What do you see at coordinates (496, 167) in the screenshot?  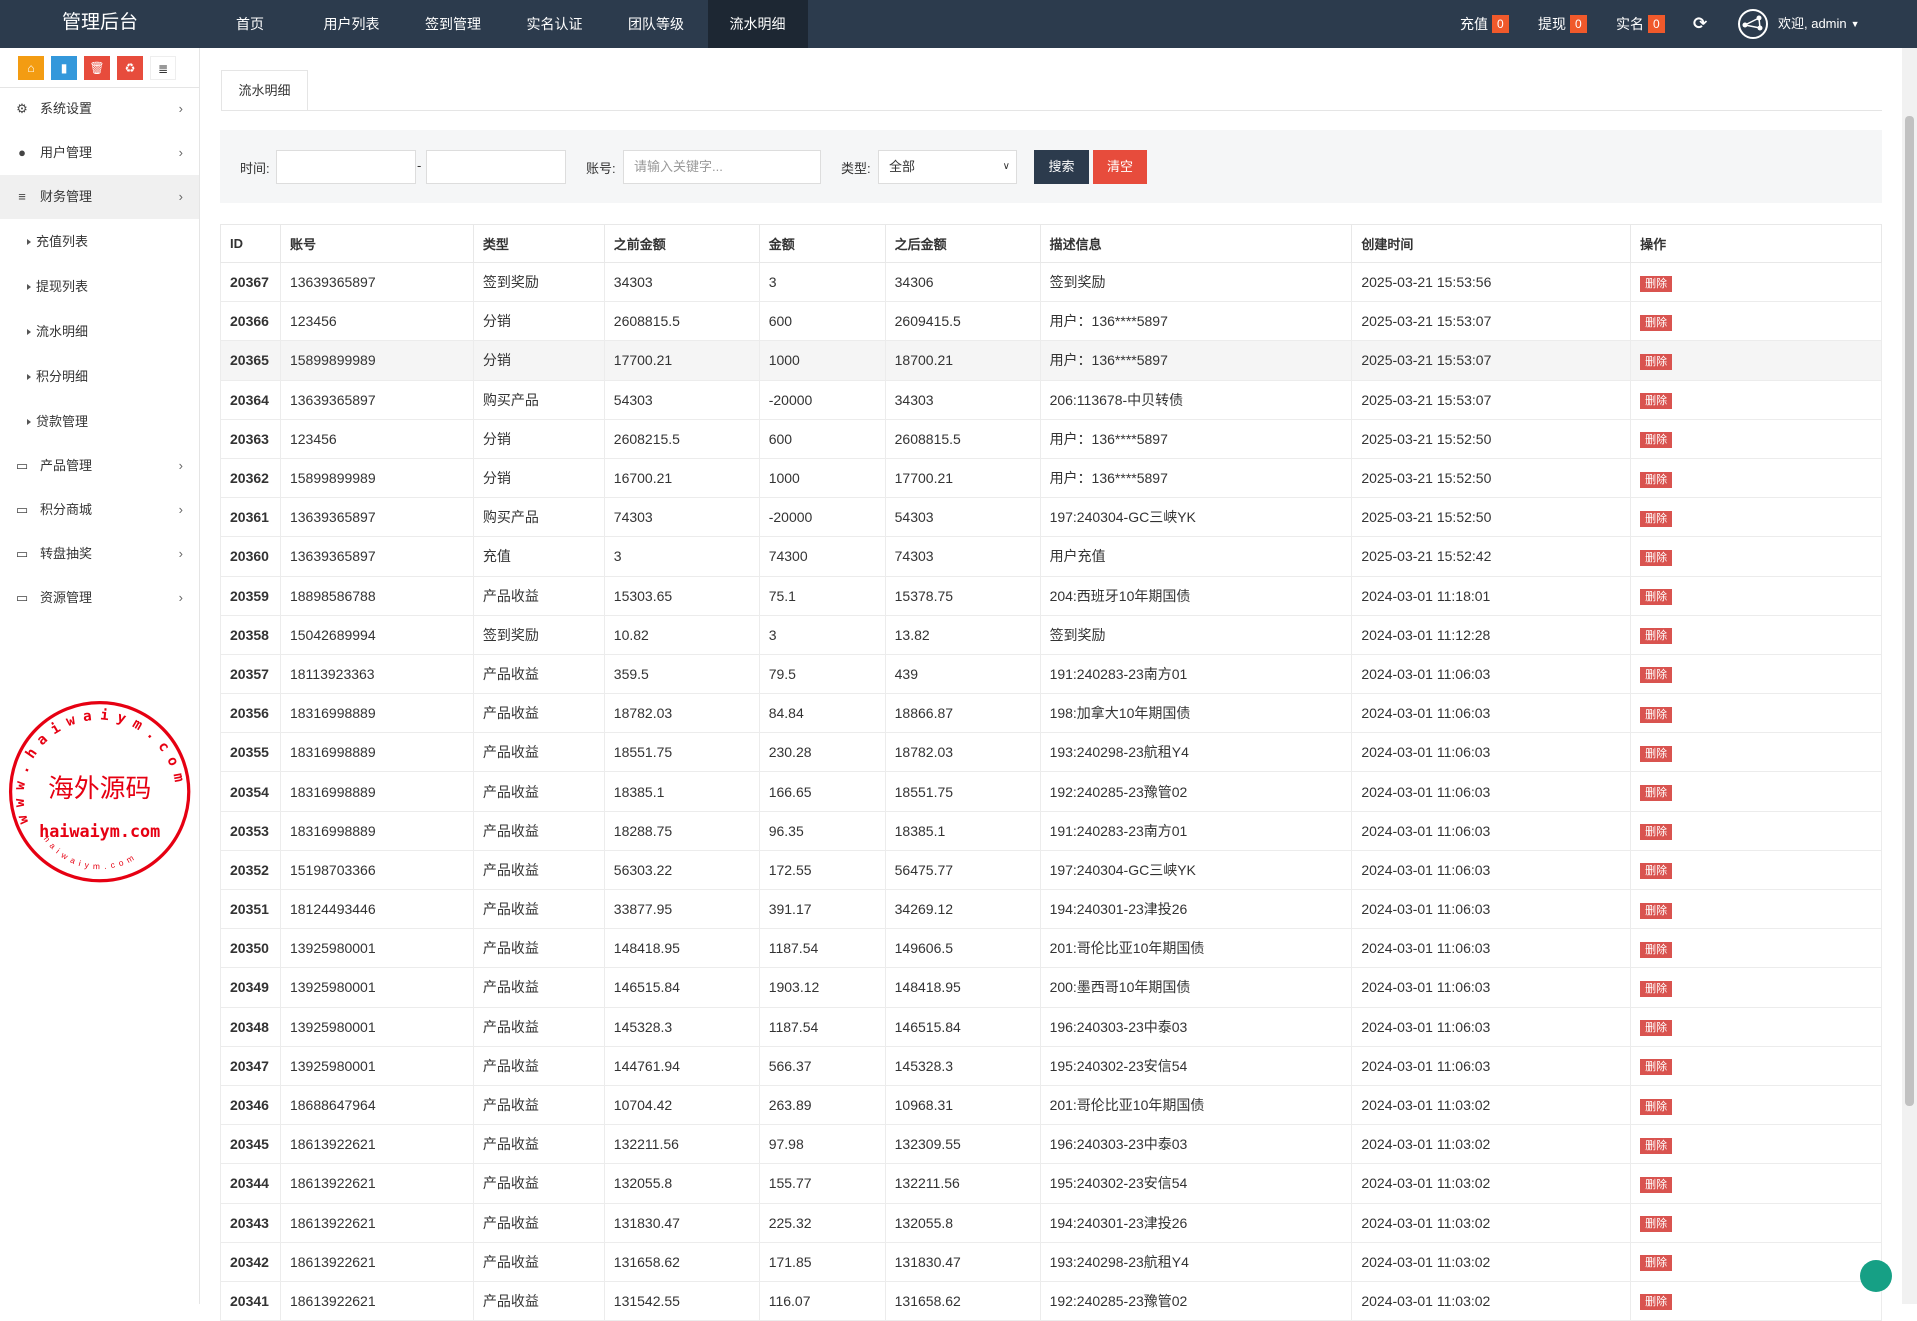 I see `end-time-input` at bounding box center [496, 167].